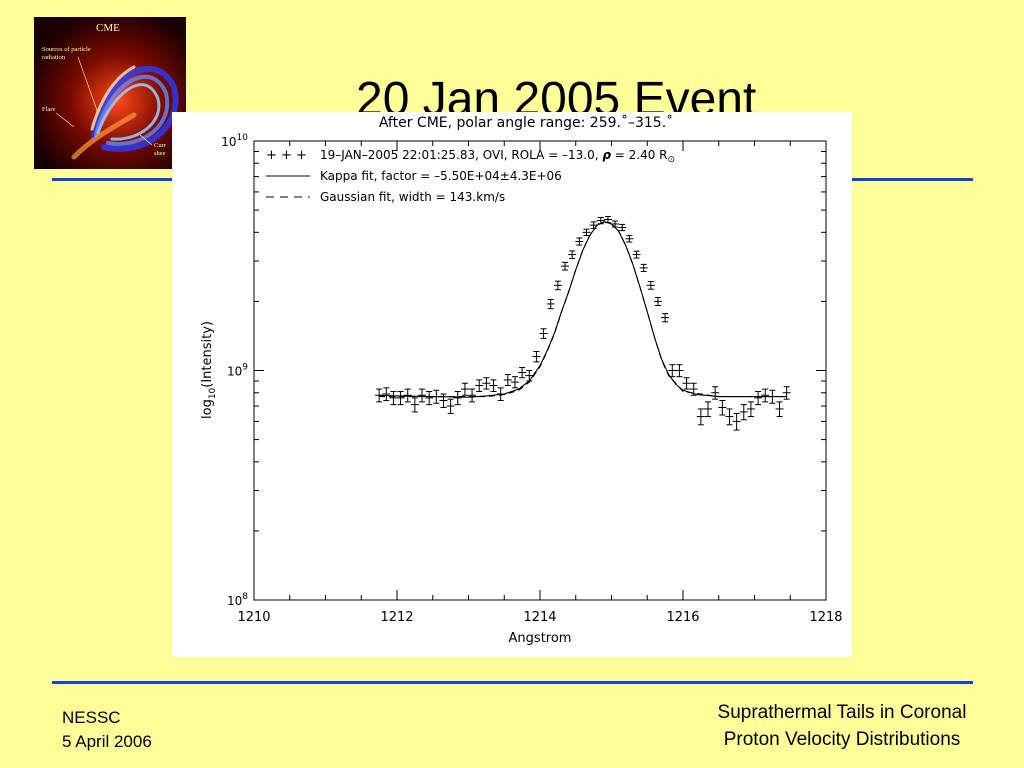 The height and width of the screenshot is (768, 1024). What do you see at coordinates (237, 600) in the screenshot?
I see `y-tick-label: 10⁸` at bounding box center [237, 600].